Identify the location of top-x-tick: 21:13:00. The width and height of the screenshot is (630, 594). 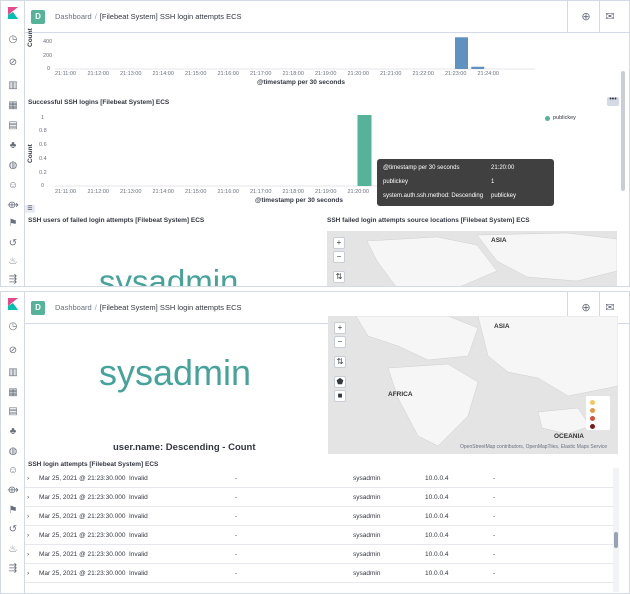
(131, 74).